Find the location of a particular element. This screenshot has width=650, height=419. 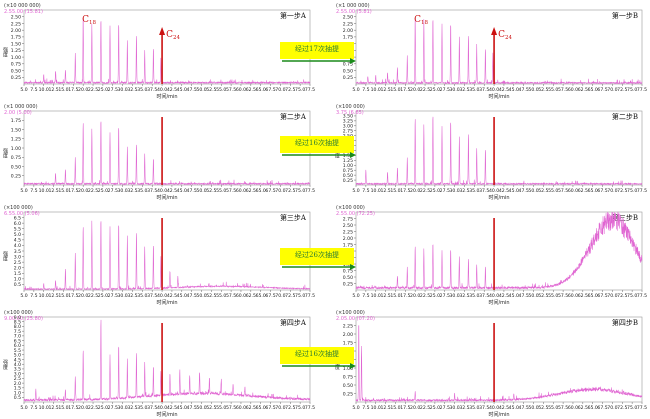

y-tick-label: 0.75 is located at coordinates (348, 271).